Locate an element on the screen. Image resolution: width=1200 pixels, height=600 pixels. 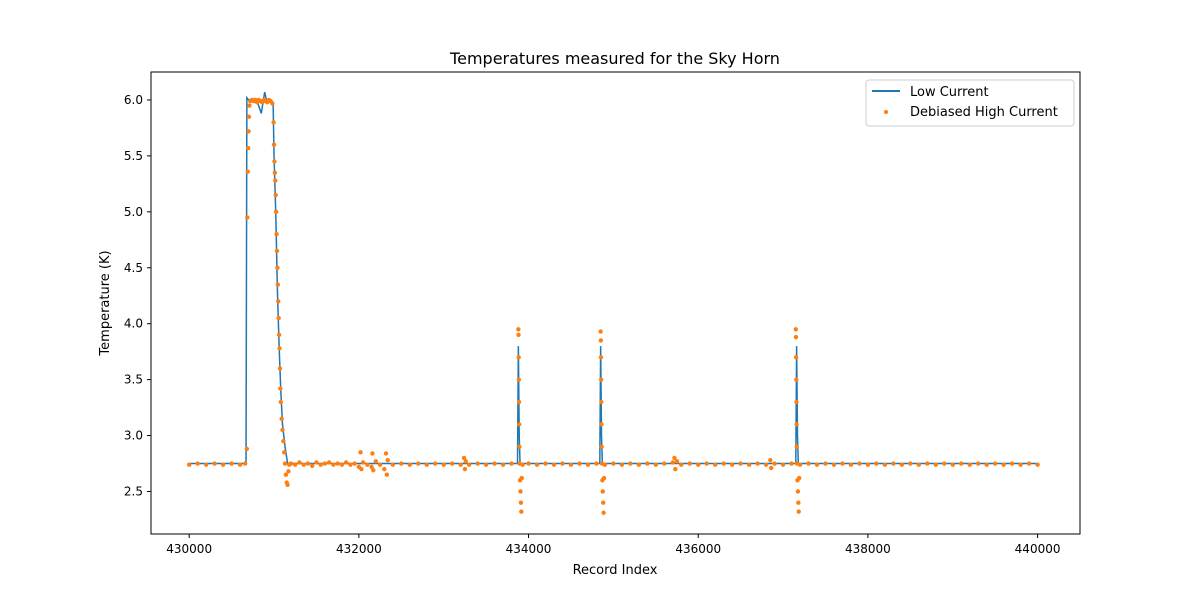
x-tick-label: 430000 is located at coordinates (189, 549).